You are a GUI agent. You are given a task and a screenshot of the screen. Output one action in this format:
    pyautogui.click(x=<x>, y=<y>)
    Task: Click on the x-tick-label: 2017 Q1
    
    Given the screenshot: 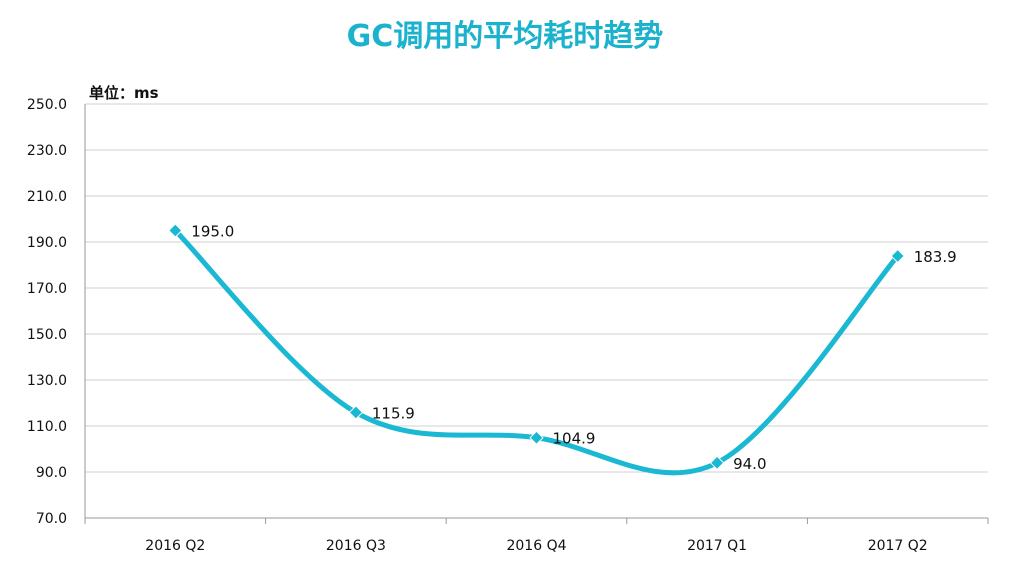 What is the action you would take?
    pyautogui.click(x=717, y=546)
    